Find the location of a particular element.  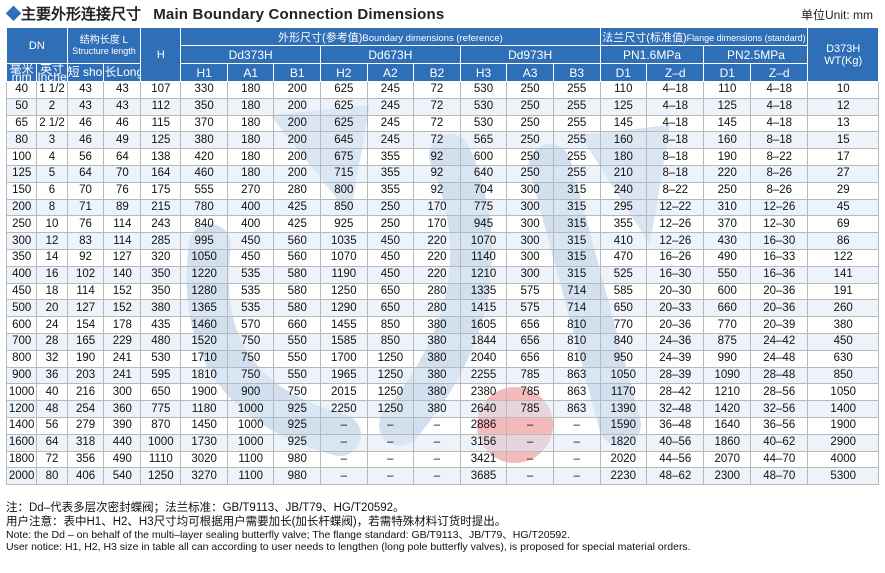

table-cell: 200 is located at coordinates (21, 207).